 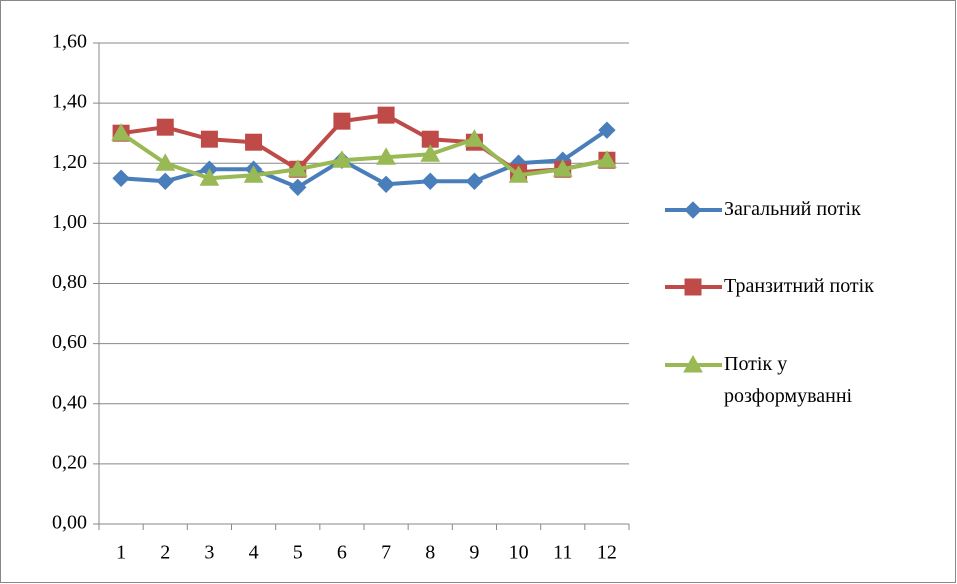 What do you see at coordinates (69, 462) in the screenshot?
I see `y-tick-label: 0,20` at bounding box center [69, 462].